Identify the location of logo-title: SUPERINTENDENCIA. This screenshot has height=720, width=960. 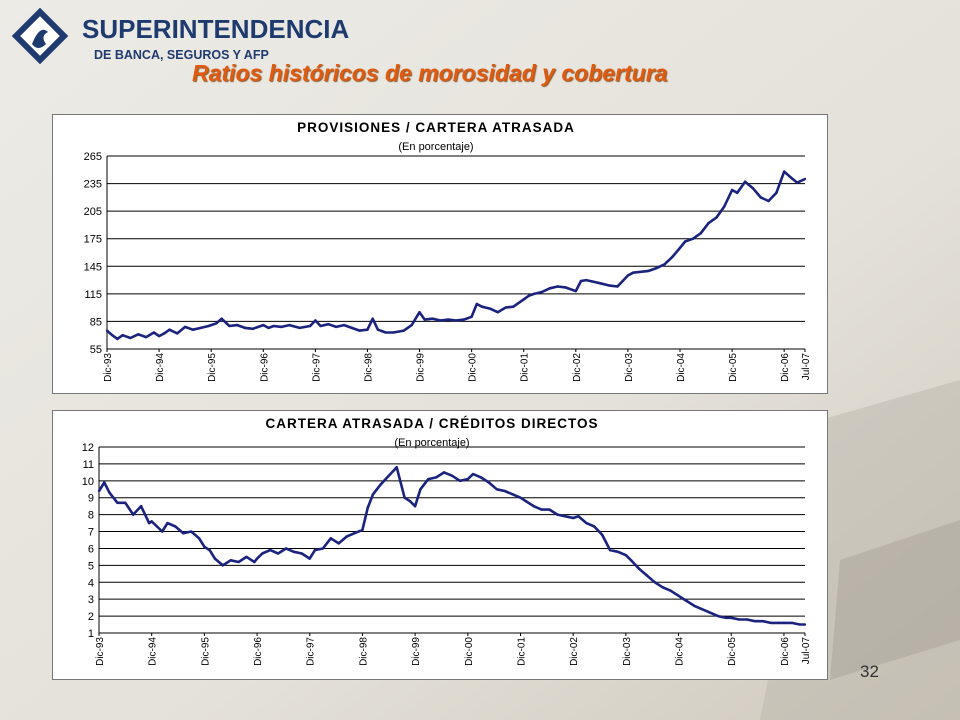
(216, 29).